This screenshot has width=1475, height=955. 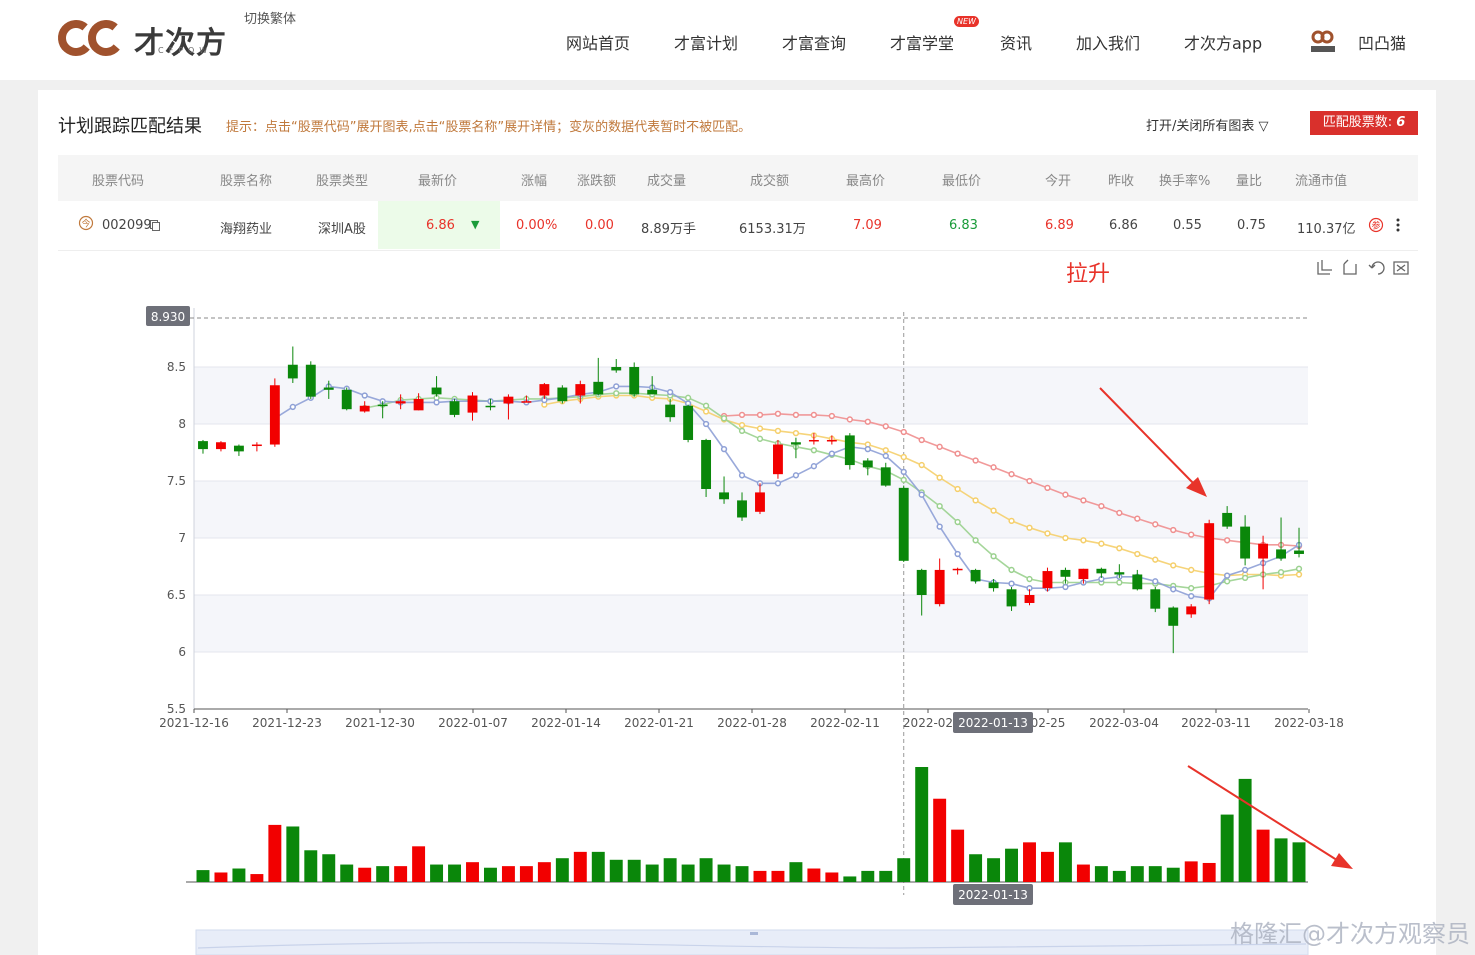 What do you see at coordinates (1321, 181) in the screenshot?
I see `th-market-cap: 流通市值` at bounding box center [1321, 181].